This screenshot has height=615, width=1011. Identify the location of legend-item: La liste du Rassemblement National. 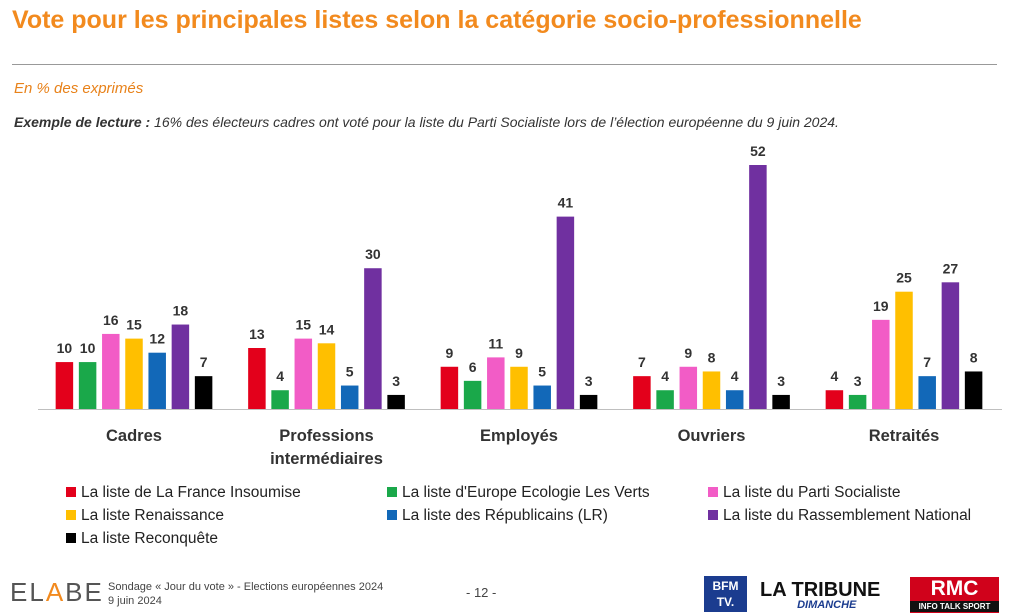
(839, 516).